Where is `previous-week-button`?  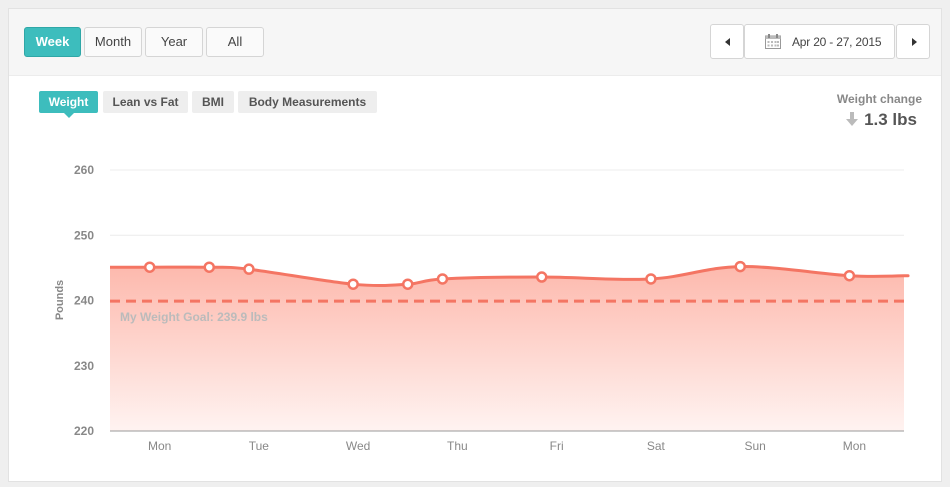 previous-week-button is located at coordinates (727, 41).